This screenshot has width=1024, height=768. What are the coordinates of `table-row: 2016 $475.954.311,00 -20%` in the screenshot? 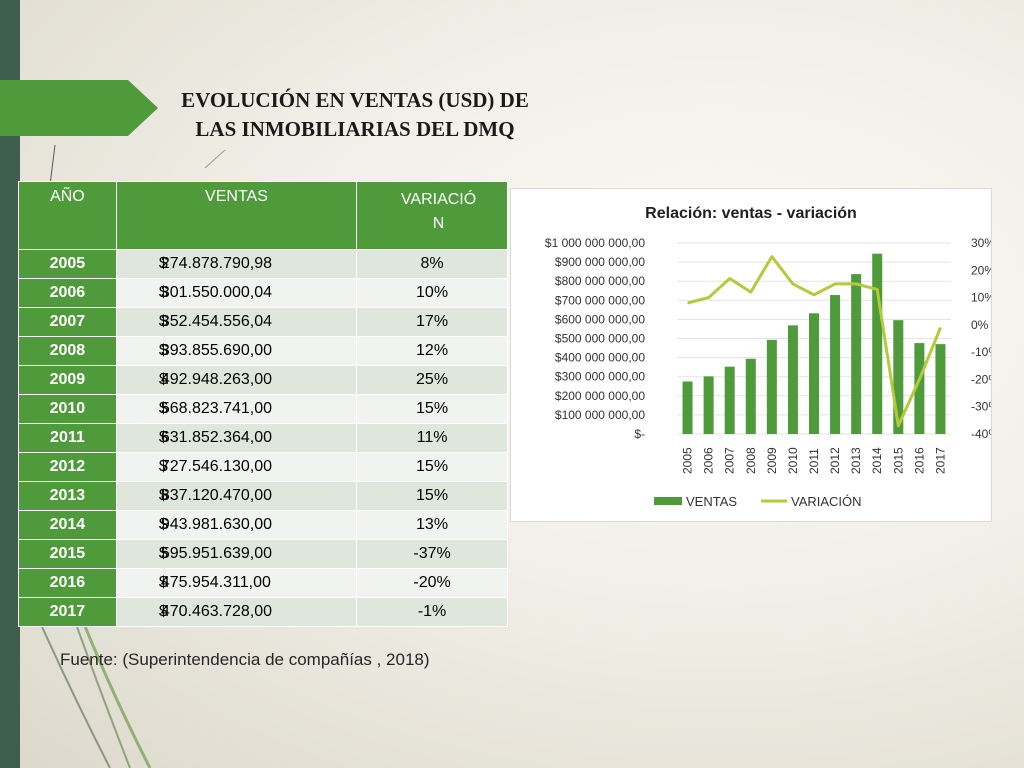 It's located at (263, 583).